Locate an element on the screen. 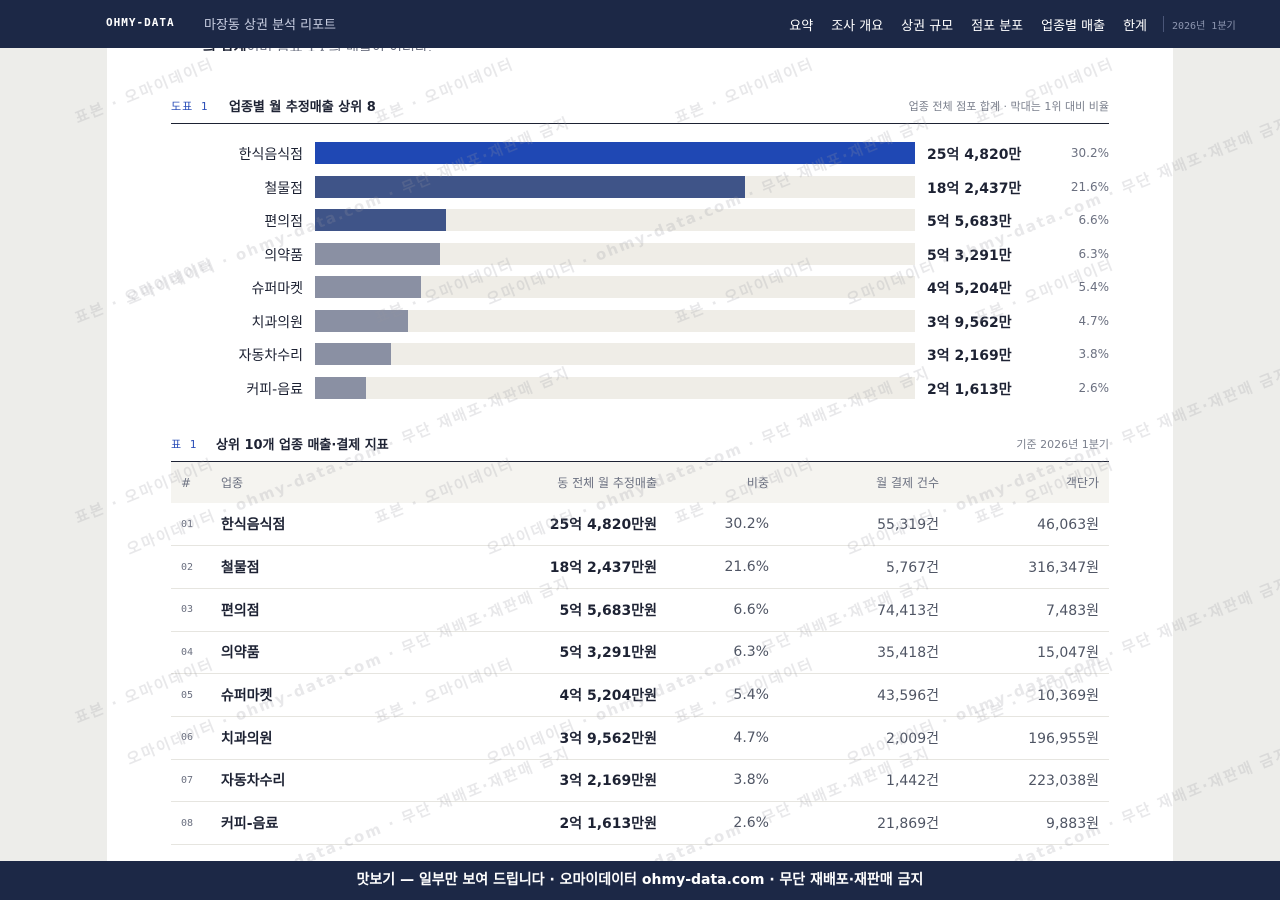 The width and height of the screenshot is (1280, 900). bar-row: 커피-음료 2억 1,613만 2.6% is located at coordinates (640, 387).